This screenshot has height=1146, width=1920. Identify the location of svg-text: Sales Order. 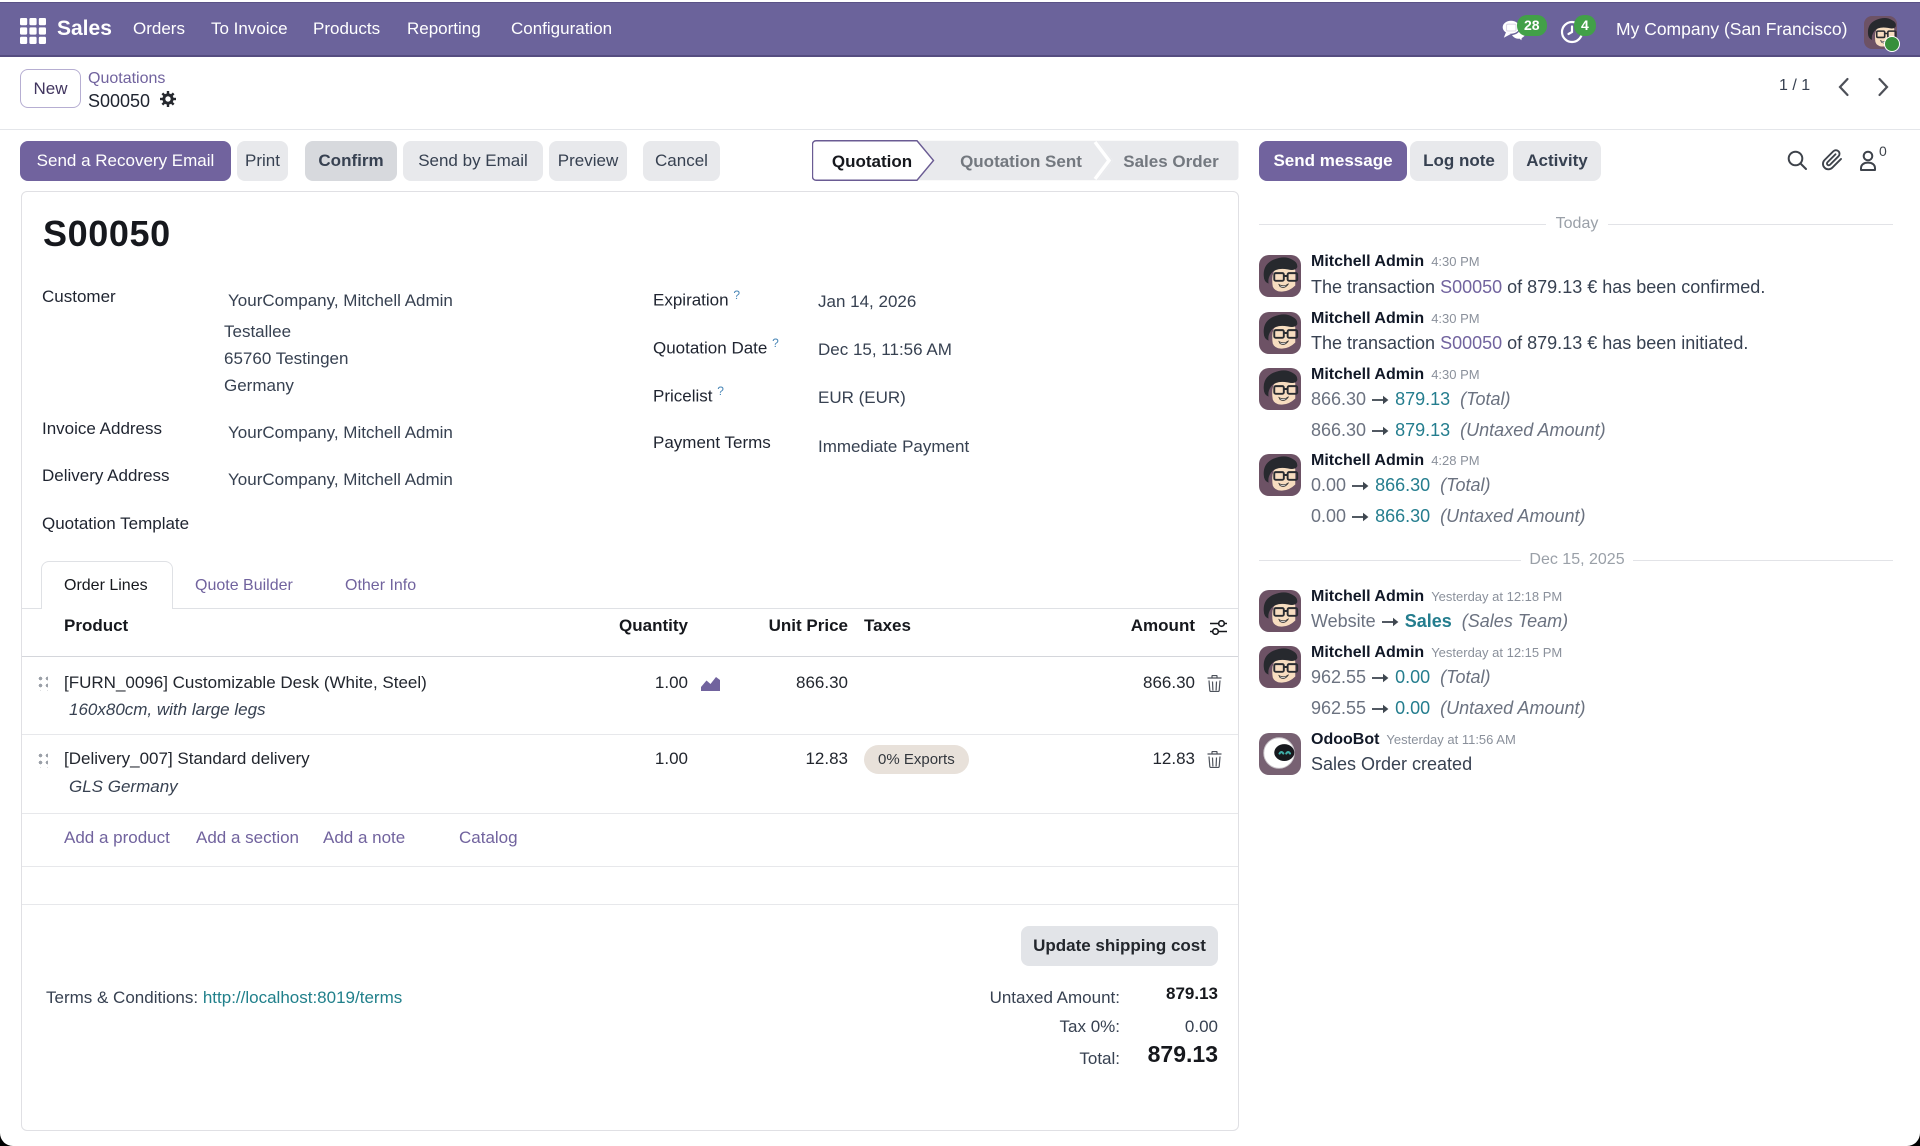
(1171, 161).